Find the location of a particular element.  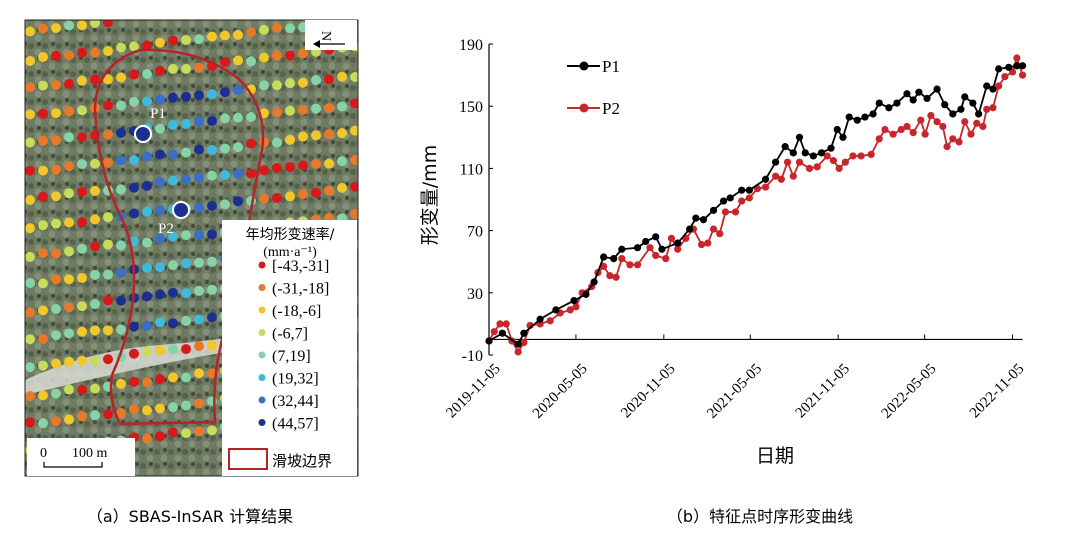

landslide-boundary is located at coordinates (179, 237).